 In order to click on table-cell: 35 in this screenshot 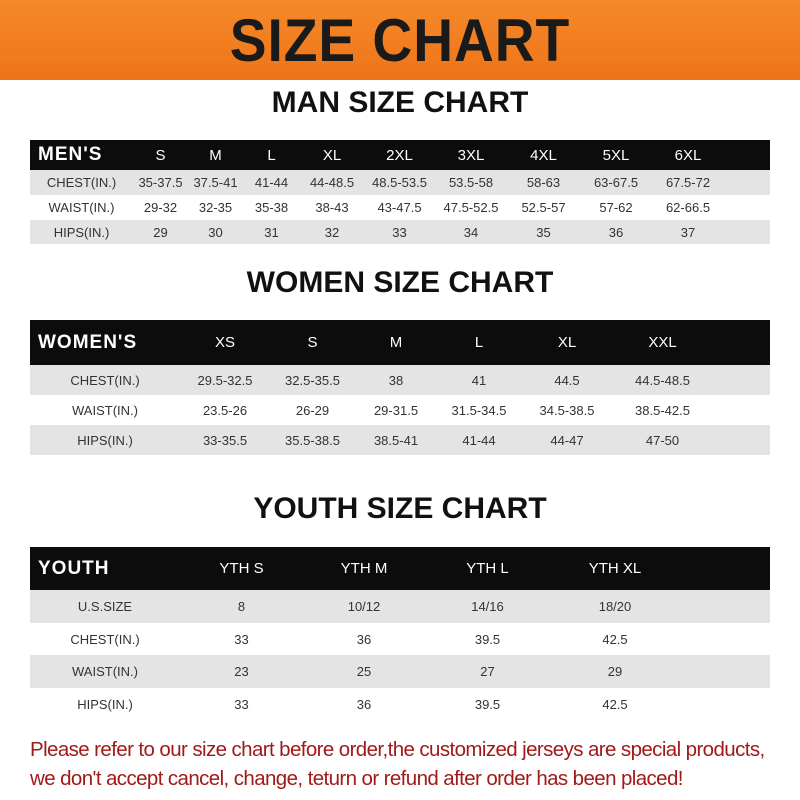, I will do `click(543, 232)`.